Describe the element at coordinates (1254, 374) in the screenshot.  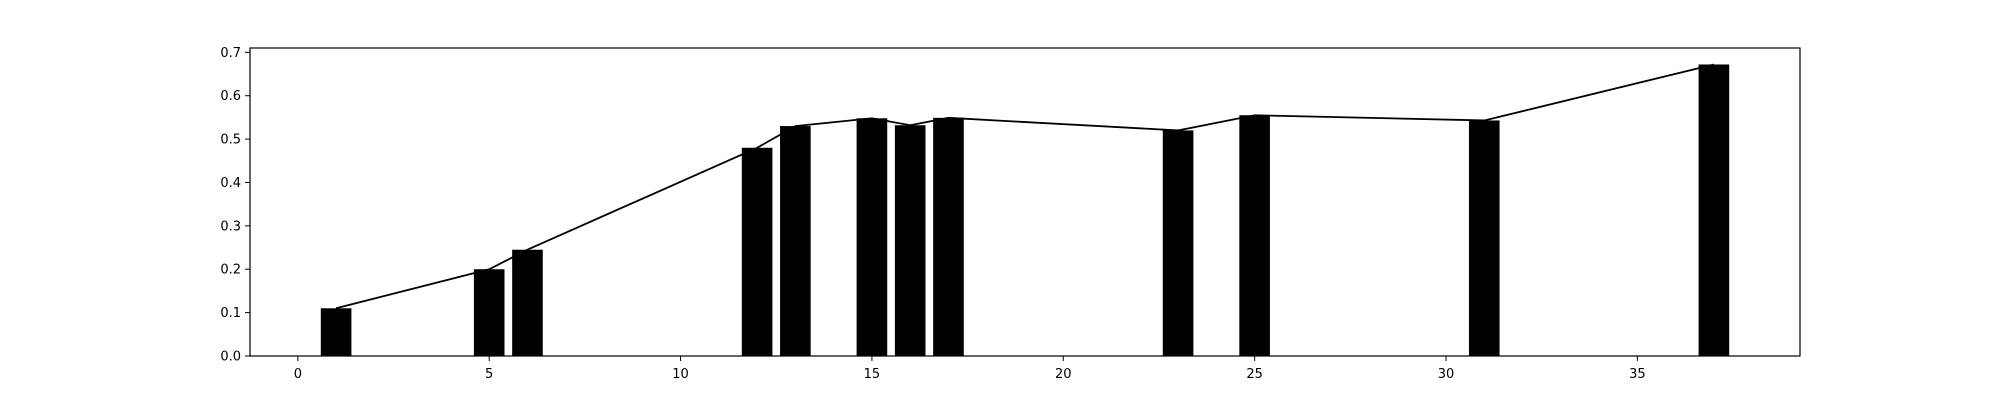
I see `x-tick-label: 25` at that location.